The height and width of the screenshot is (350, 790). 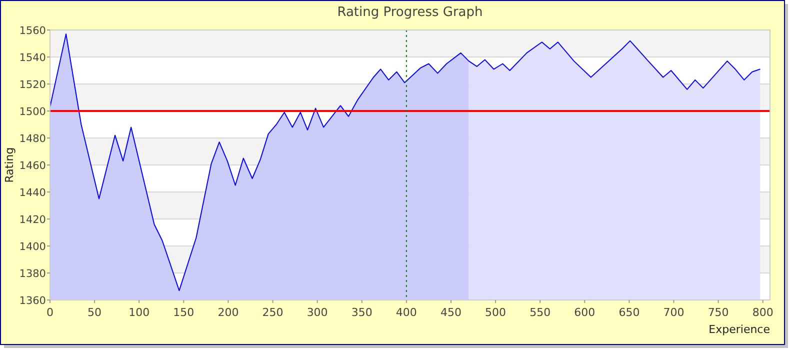 What do you see at coordinates (183, 312) in the screenshot?
I see `x-tick-label: 150` at bounding box center [183, 312].